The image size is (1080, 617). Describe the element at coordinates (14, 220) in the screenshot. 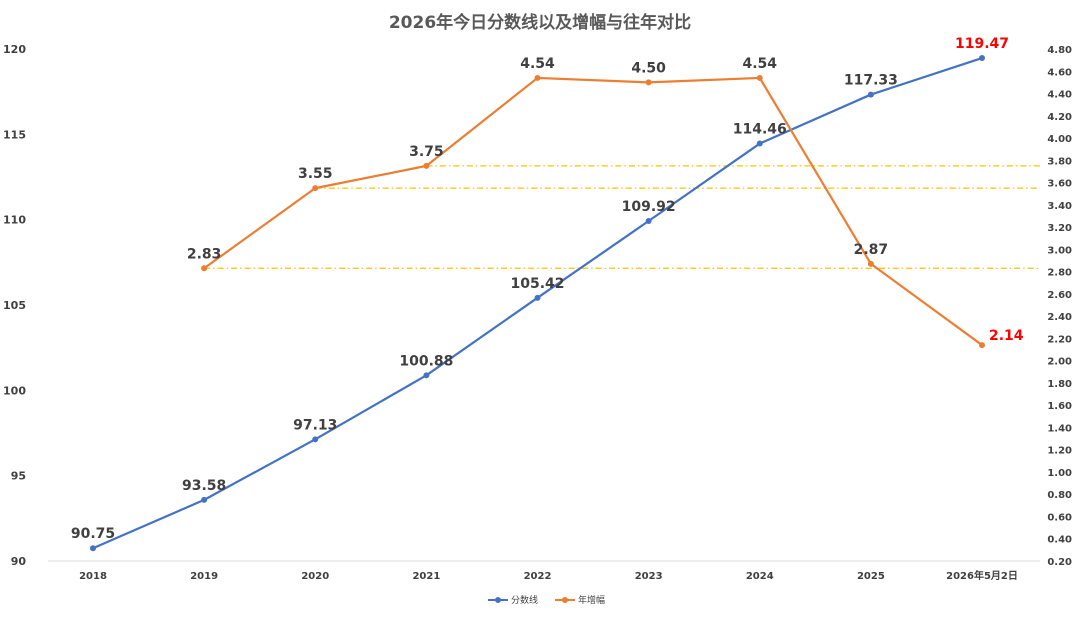

I see `left-tick-label: 110` at that location.